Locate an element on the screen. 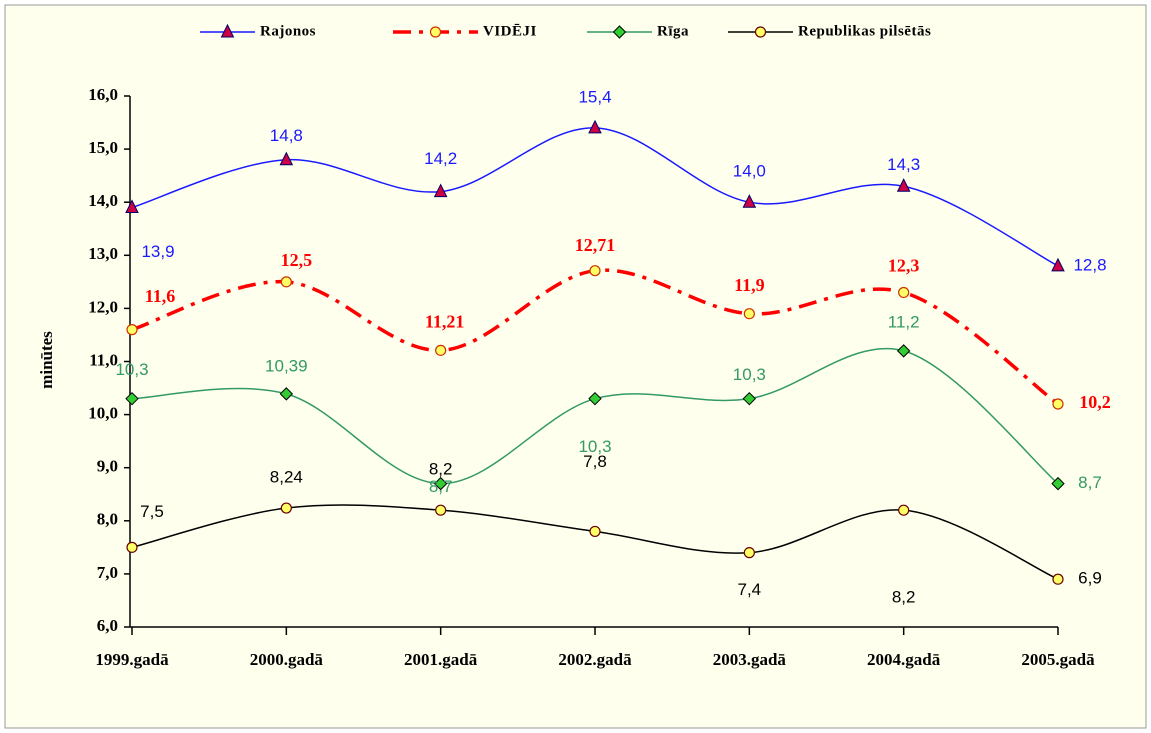  y-tick-label: 15,0 is located at coordinates (103, 147).